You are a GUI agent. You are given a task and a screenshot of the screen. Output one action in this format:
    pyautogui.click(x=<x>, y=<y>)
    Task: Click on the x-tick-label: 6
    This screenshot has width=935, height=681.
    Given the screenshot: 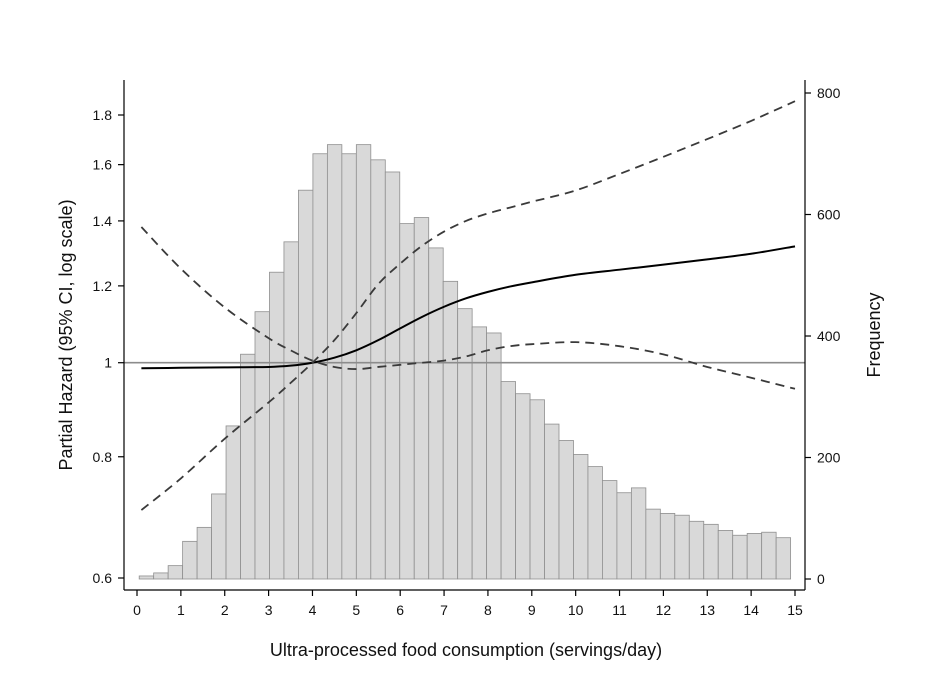 What is the action you would take?
    pyautogui.click(x=400, y=610)
    